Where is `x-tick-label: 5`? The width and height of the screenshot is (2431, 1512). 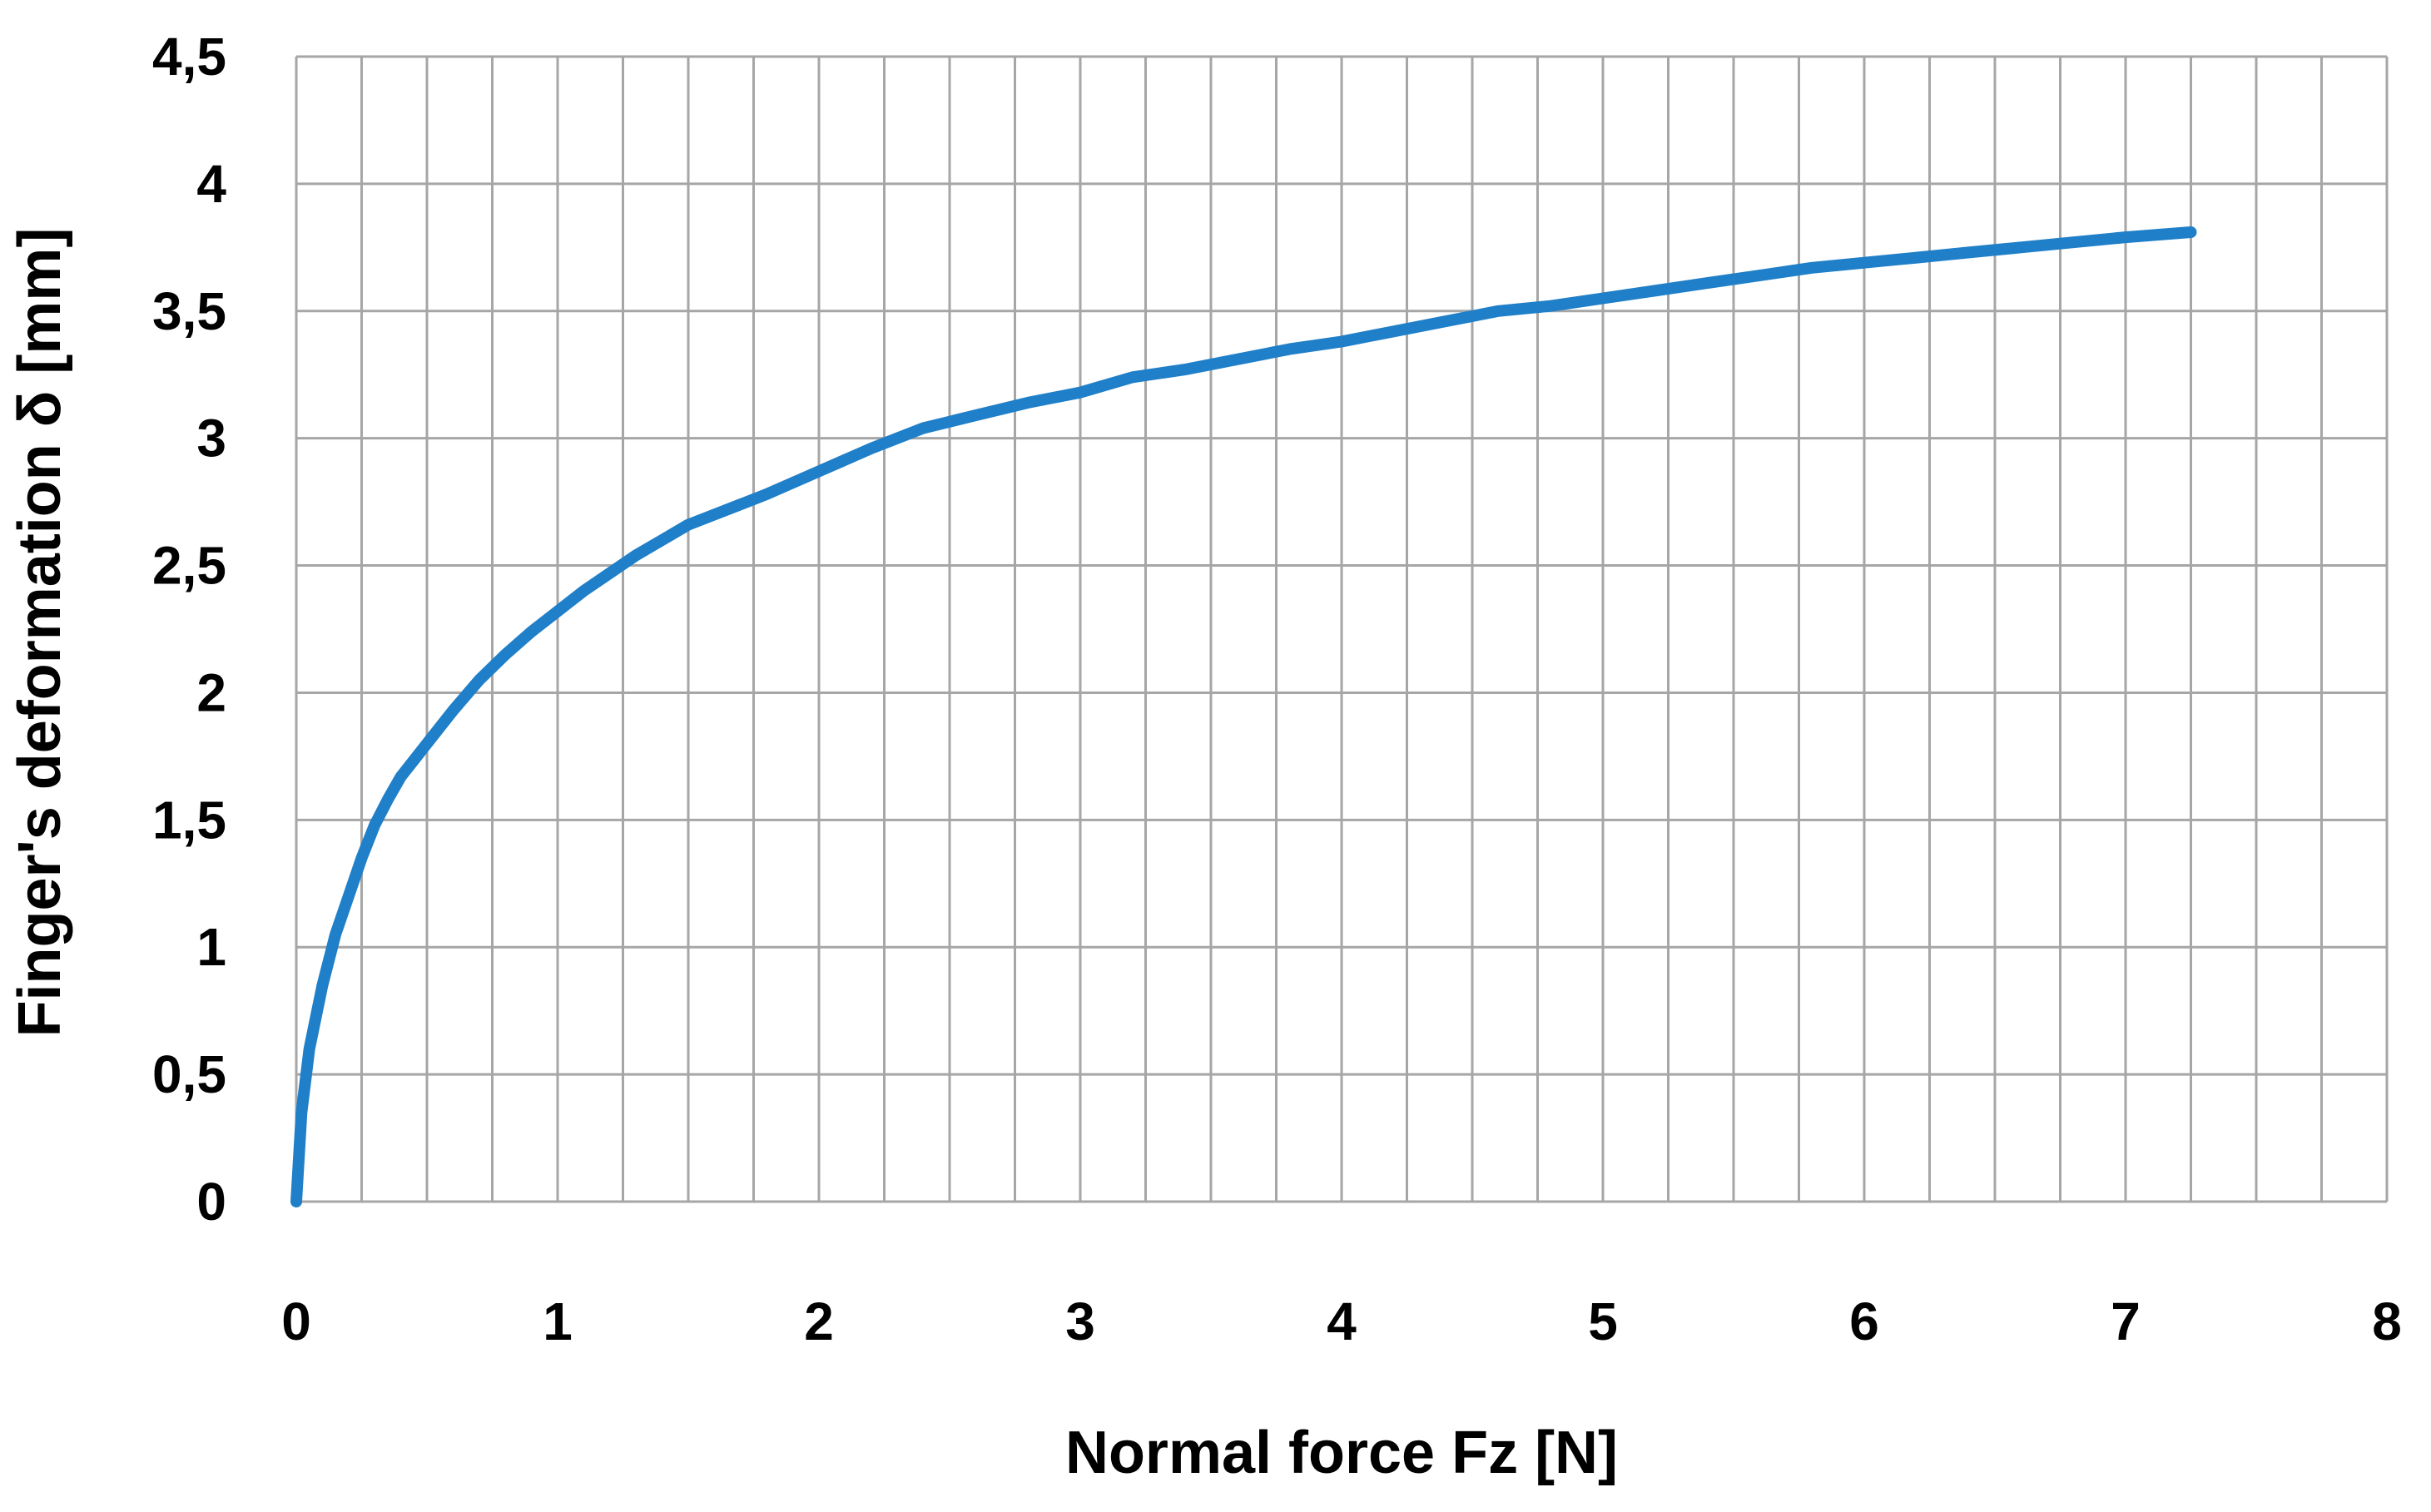
x-tick-label: 5 is located at coordinates (1603, 1321).